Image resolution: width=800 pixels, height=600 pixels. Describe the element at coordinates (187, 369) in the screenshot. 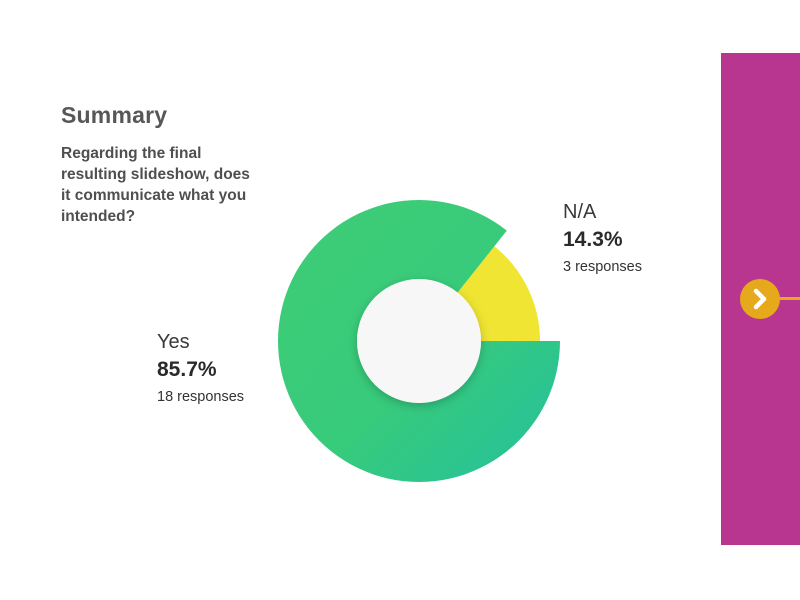

I see `slice-label-yes-percent: 85.7%` at that location.